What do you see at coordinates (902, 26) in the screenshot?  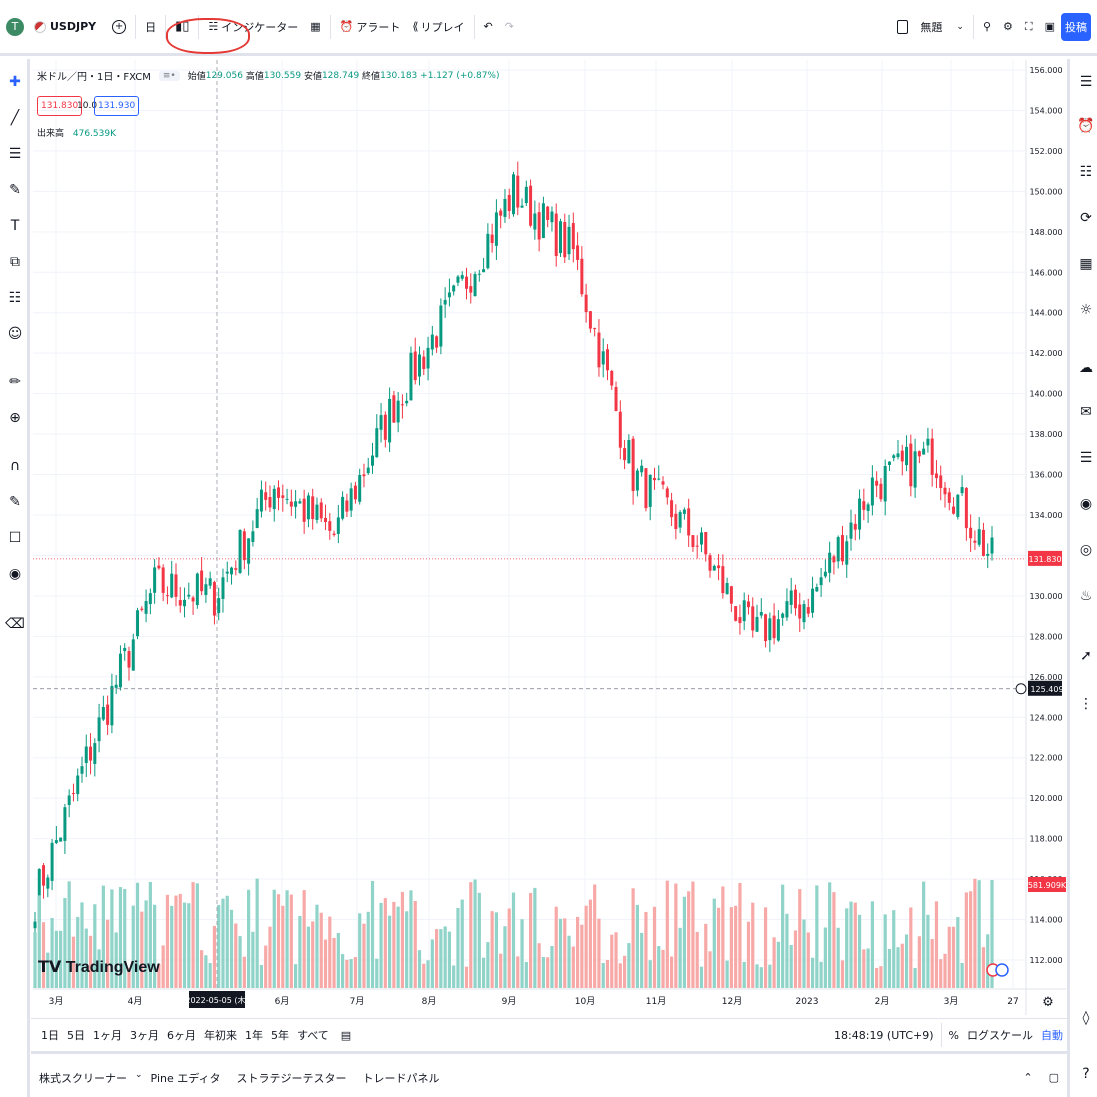 I see `layout-box-icon` at bounding box center [902, 26].